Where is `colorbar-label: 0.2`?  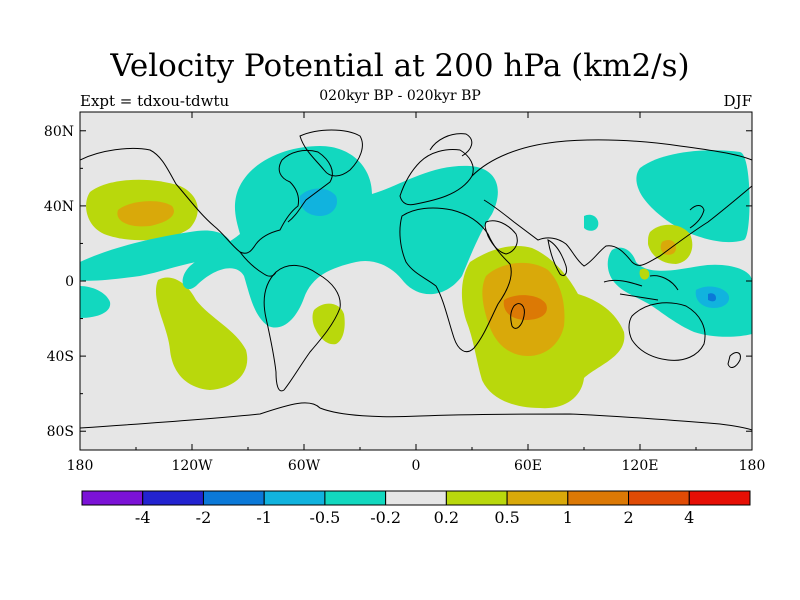 colorbar-label: 0.2 is located at coordinates (446, 517).